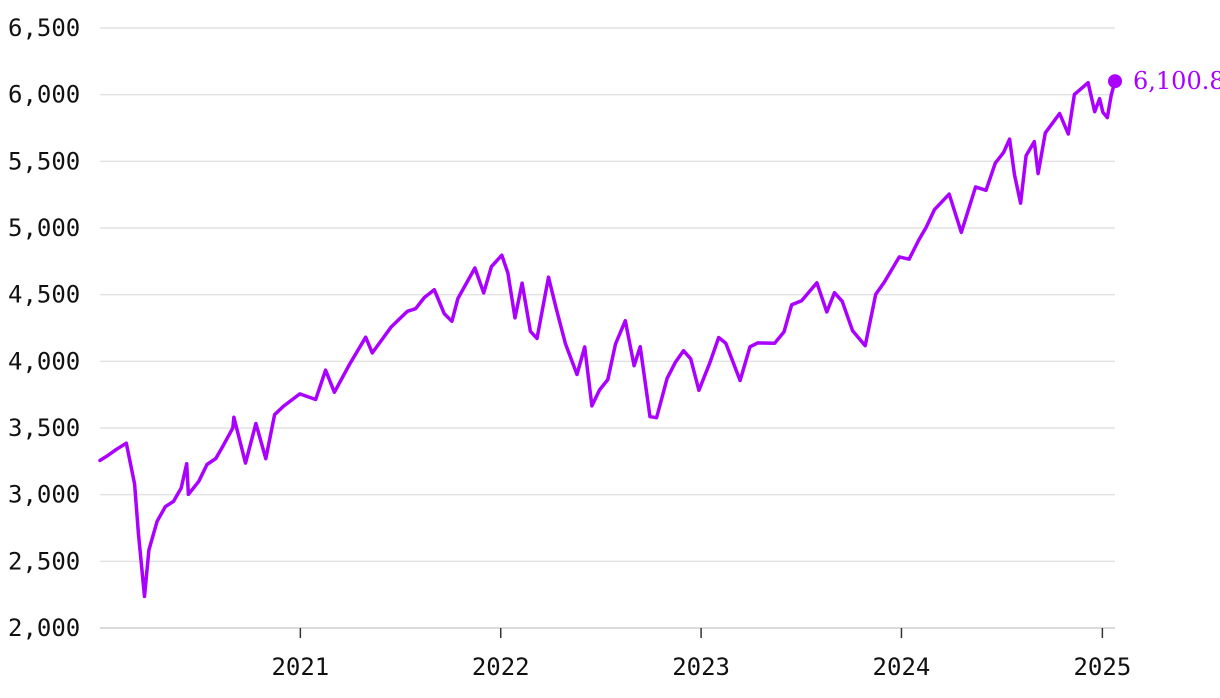 Image resolution: width=1220 pixels, height=698 pixels. I want to click on y-tick-label: 6,500, so click(44, 28).